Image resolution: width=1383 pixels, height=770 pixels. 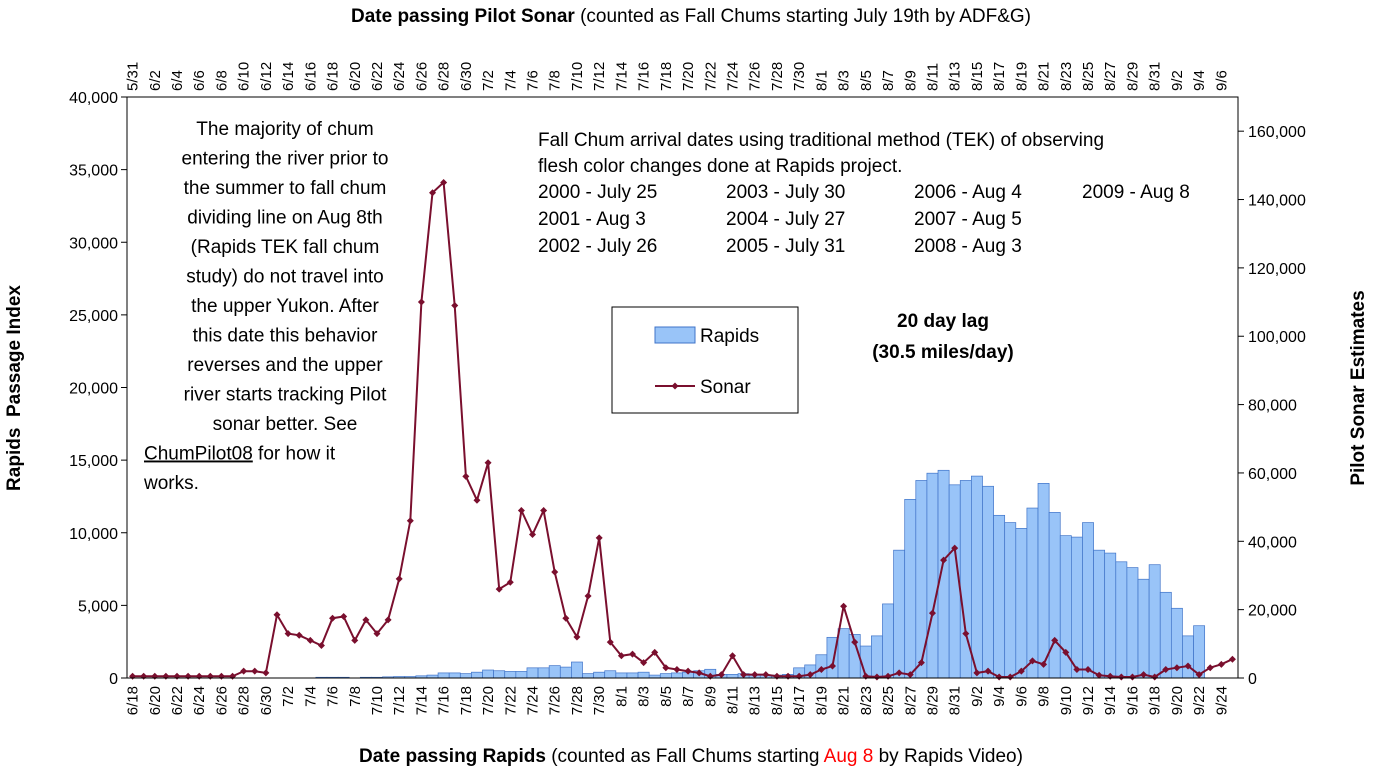 What do you see at coordinates (688, 76) in the screenshot?
I see `top-tick-label: 7/20` at bounding box center [688, 76].